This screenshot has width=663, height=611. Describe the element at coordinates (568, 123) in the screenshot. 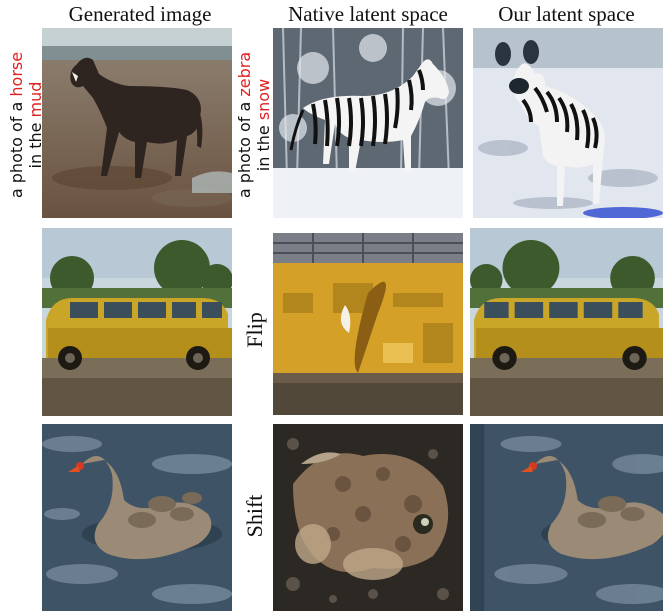

I see `image-zebra-our-latent` at that location.